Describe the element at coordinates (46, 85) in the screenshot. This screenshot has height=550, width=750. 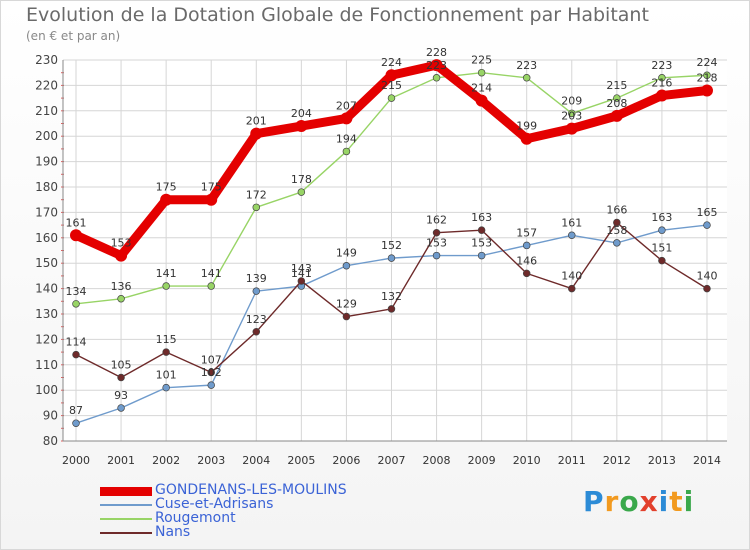
I see `y-tick-label: 220` at that location.